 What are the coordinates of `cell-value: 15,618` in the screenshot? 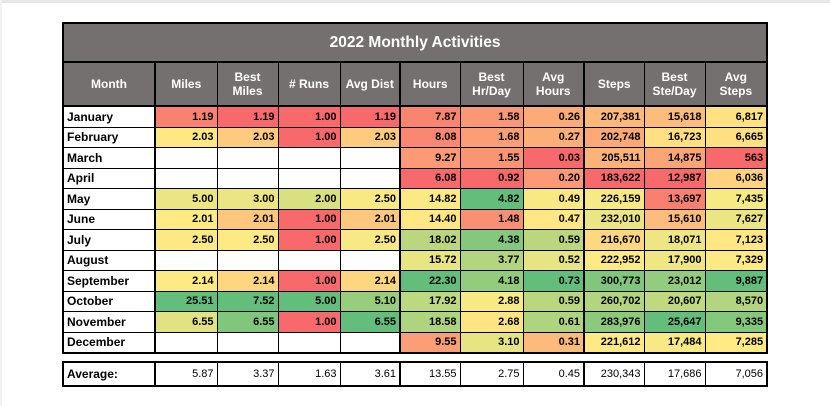 It's located at (674, 116).